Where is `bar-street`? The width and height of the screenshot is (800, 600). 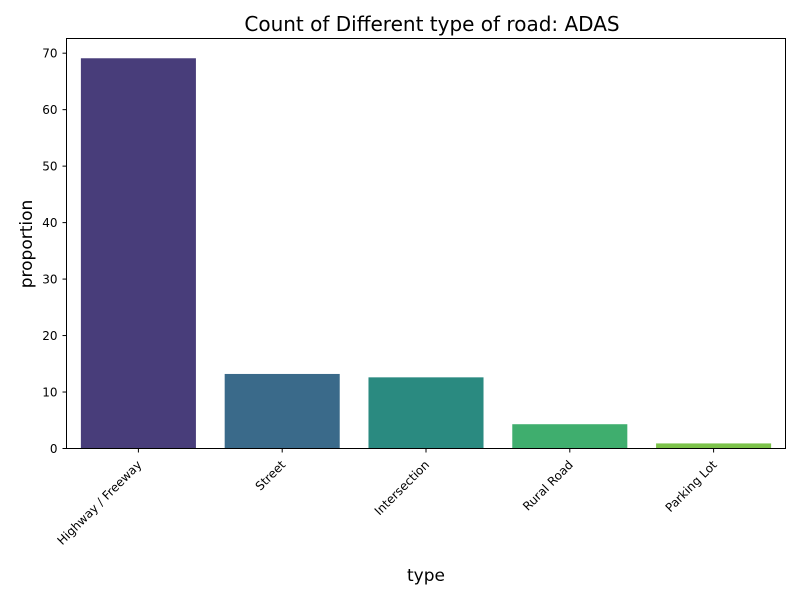 bar-street is located at coordinates (282, 411).